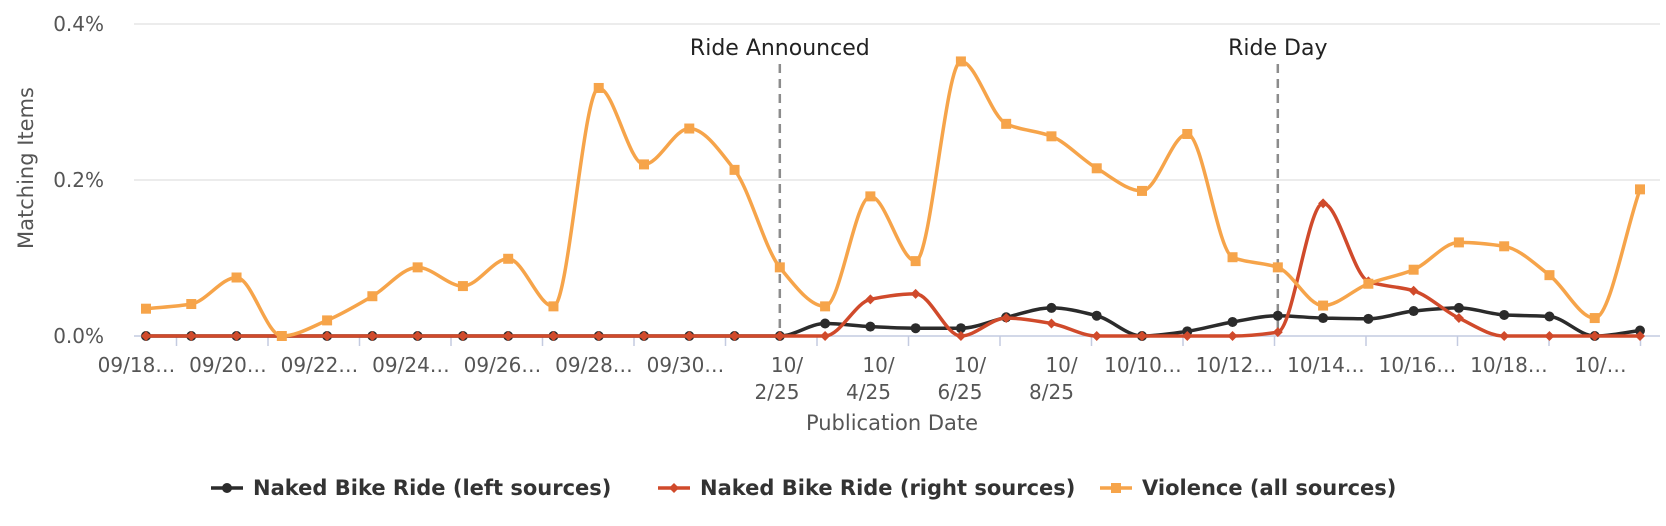  I want to click on y-tick-label: 0.2%, so click(78, 180).